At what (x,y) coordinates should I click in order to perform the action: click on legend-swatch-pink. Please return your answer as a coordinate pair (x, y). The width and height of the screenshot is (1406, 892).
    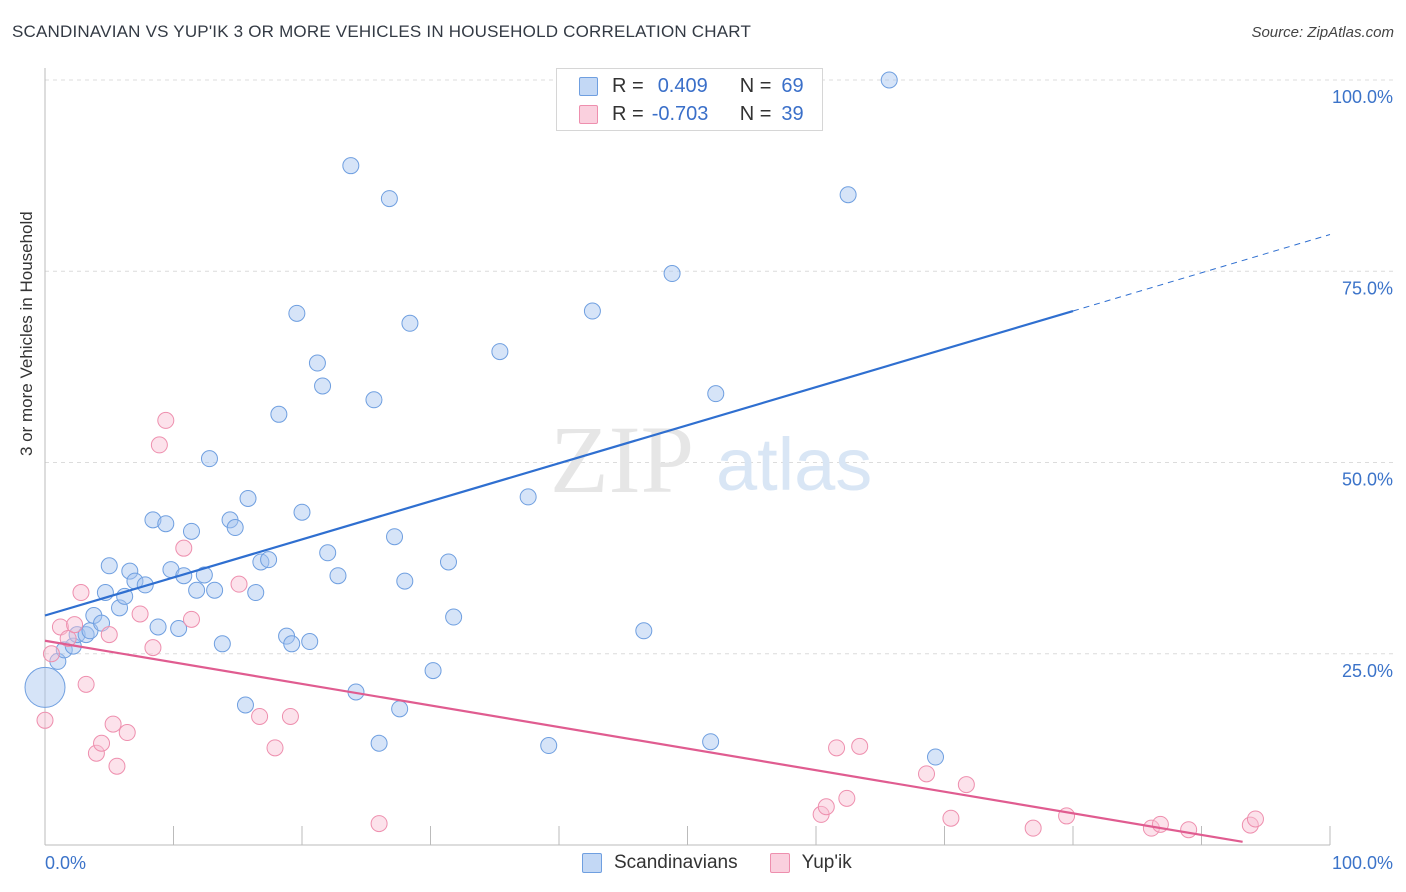
    Looking at the image, I should click on (588, 114).